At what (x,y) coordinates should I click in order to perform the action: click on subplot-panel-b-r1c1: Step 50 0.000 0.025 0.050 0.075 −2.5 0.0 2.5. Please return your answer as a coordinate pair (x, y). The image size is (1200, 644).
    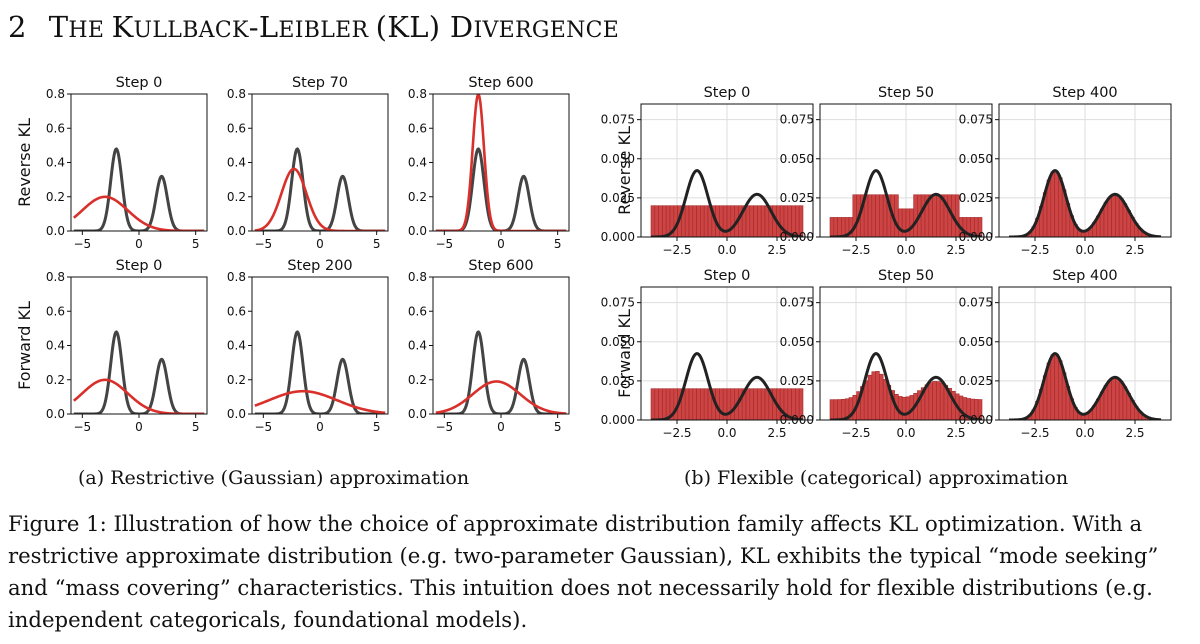
    Looking at the image, I should click on (886, 354).